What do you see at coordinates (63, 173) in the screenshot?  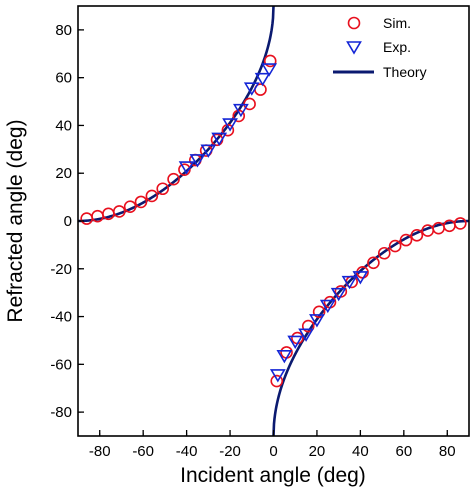 I see `y-tick-label: 20` at bounding box center [63, 173].